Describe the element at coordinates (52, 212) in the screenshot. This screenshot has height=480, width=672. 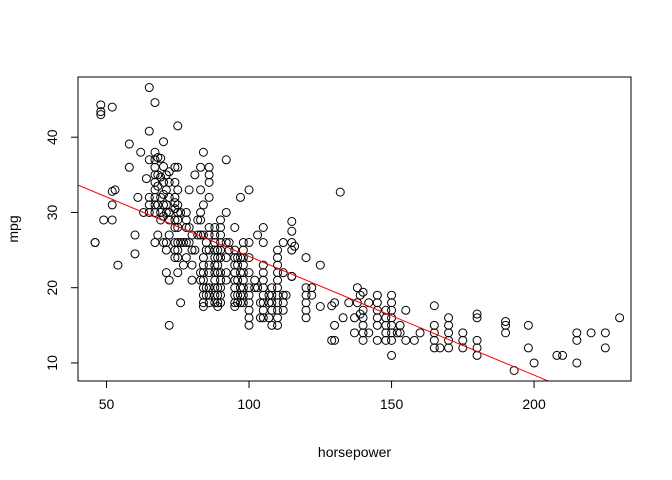
I see `y-tick-label: 30` at that location.